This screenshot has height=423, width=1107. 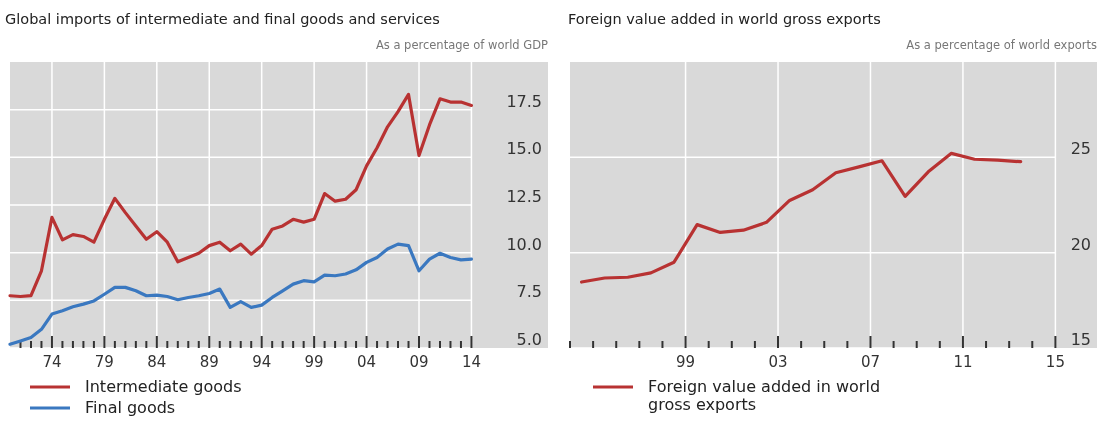 What do you see at coordinates (157, 362) in the screenshot?
I see `x-tick-label: 84` at bounding box center [157, 362].